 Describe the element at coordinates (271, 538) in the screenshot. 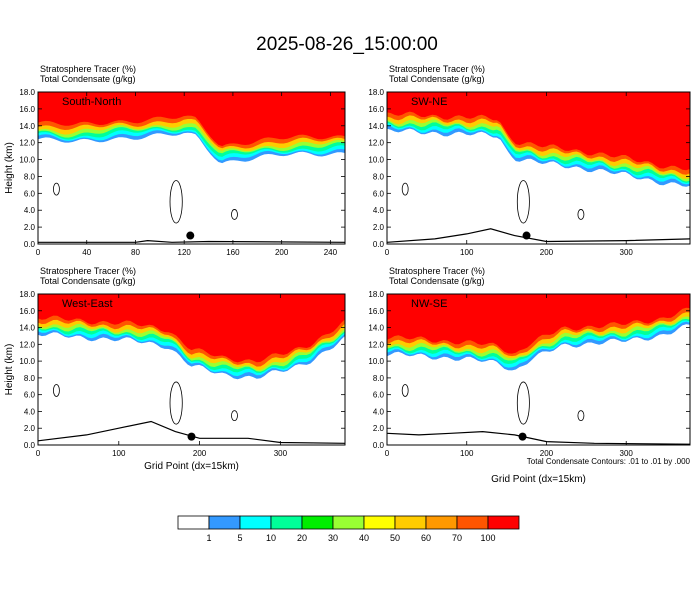

I see `colorbar-label: 10` at that location.